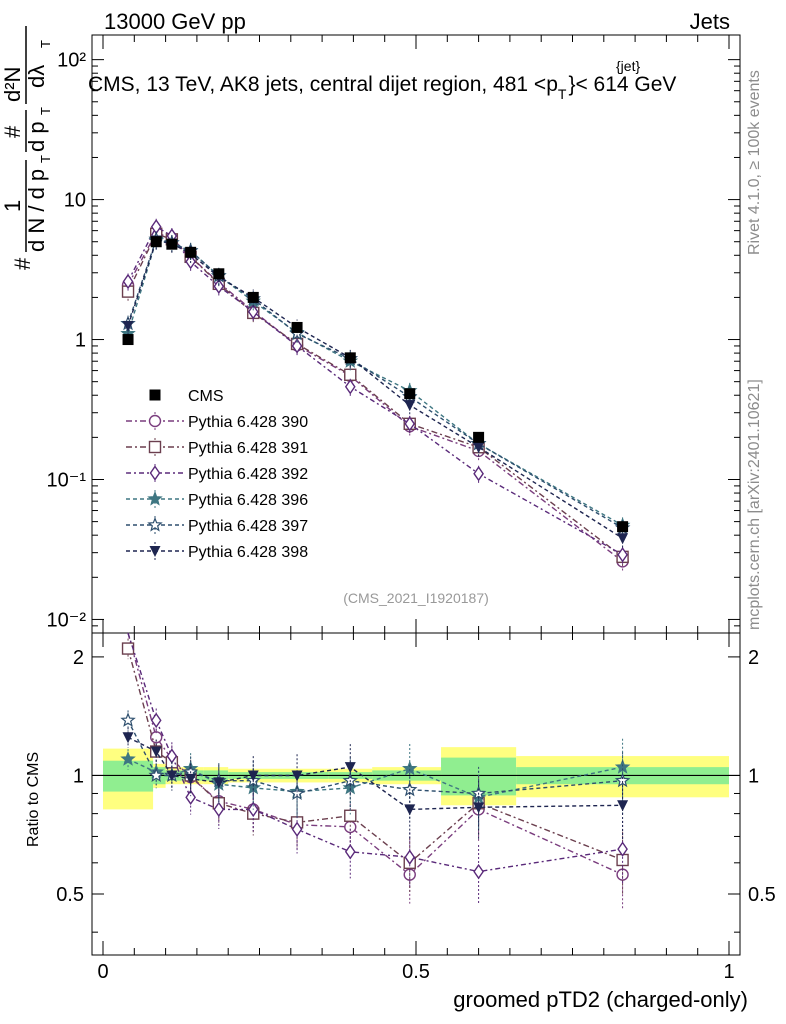 Image resolution: width=786 pixels, height=1024 pixels. What do you see at coordinates (12, 131) in the screenshot?
I see `ylabel-frac2-numer: #` at bounding box center [12, 131].